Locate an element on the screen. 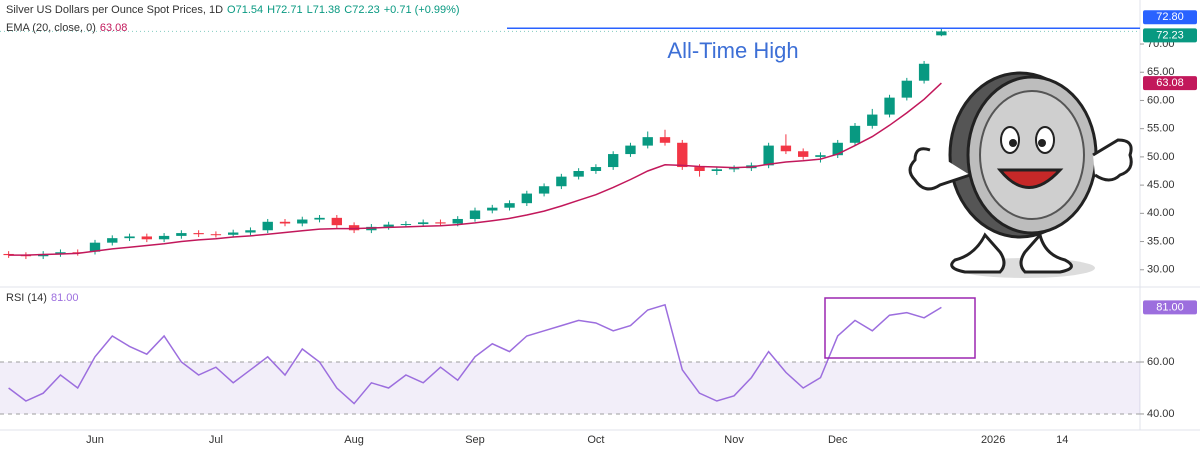 The height and width of the screenshot is (453, 1200). ohlc: H72.71 is located at coordinates (285, 10).